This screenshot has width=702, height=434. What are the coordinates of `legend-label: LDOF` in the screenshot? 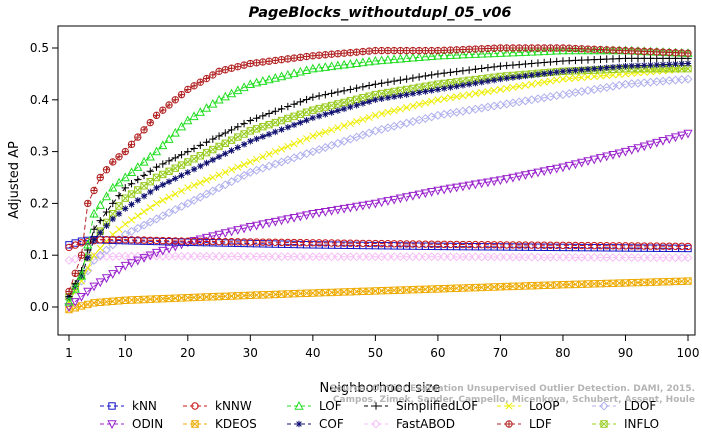 It's located at (640, 406).